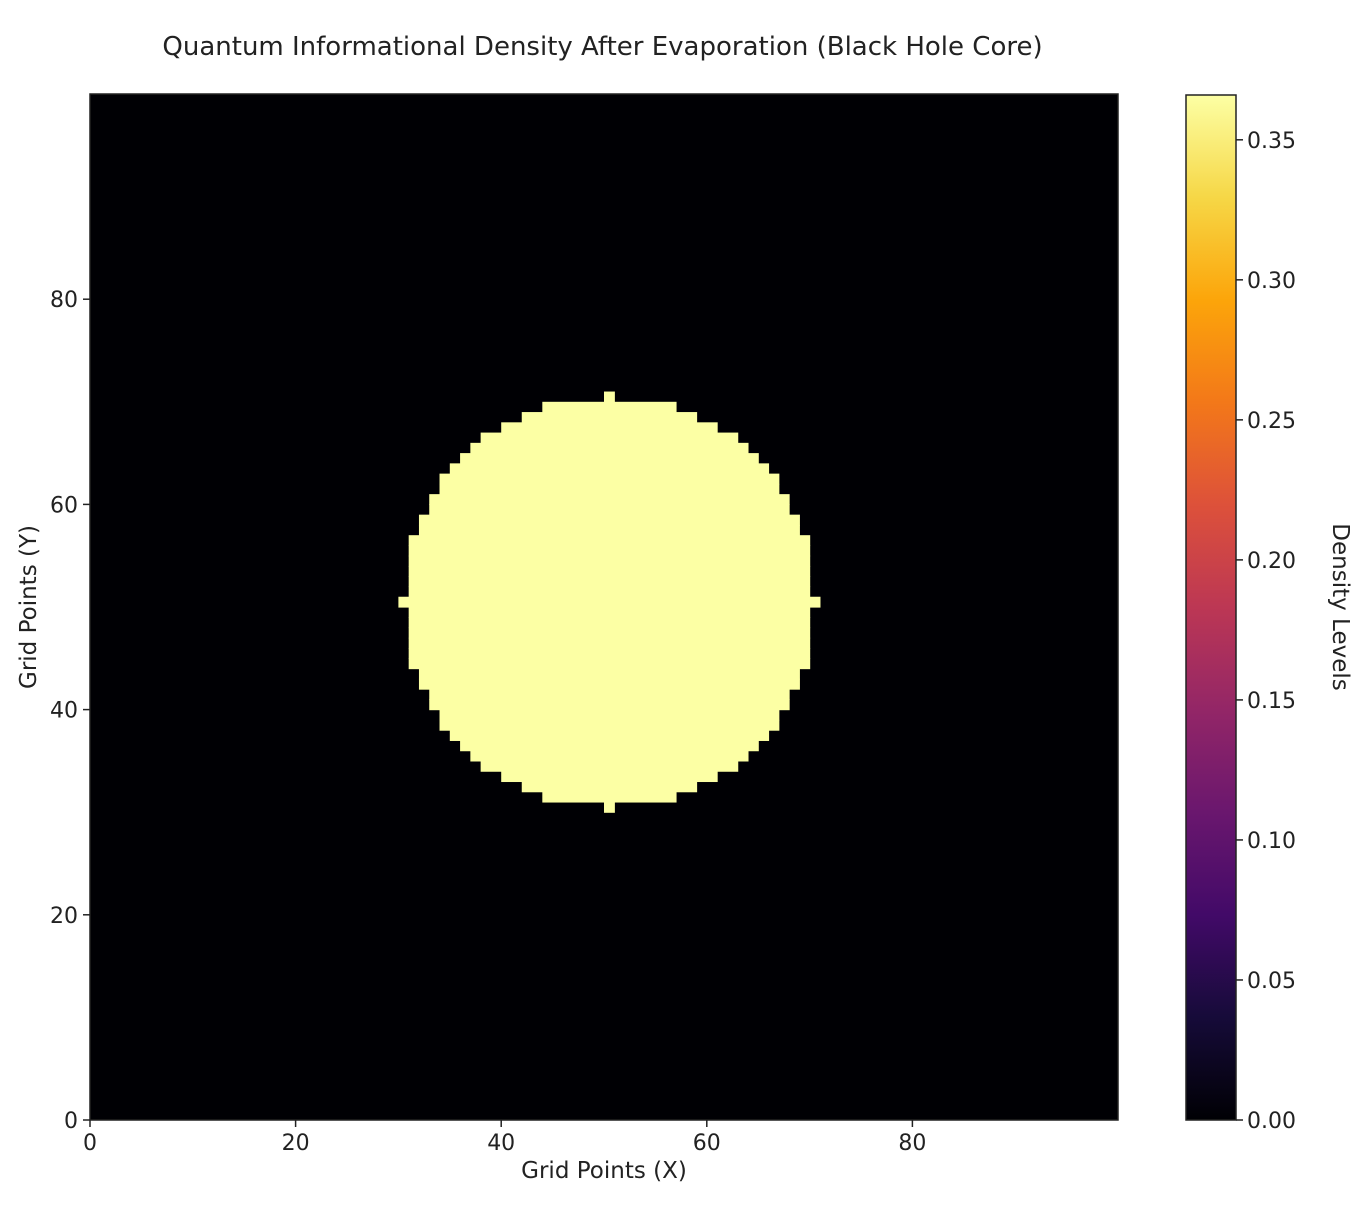 The image size is (1368, 1208). What do you see at coordinates (64, 916) in the screenshot?
I see `y-tick-label: 20` at bounding box center [64, 916].